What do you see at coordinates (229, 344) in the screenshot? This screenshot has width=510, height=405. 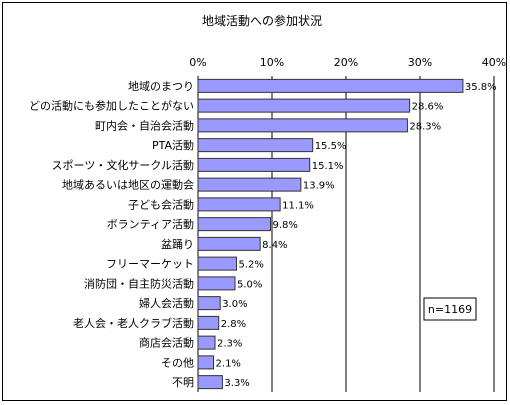 I see `value-label: 2.3%` at bounding box center [229, 344].